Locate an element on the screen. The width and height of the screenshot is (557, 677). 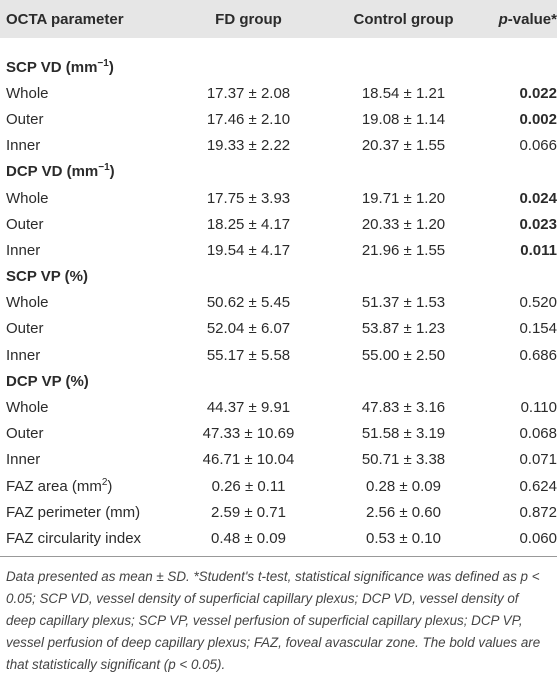
data-row: Inner 55.17 ± 5.58 55.00 ± 2.50 0.686 is located at coordinates (278, 355).